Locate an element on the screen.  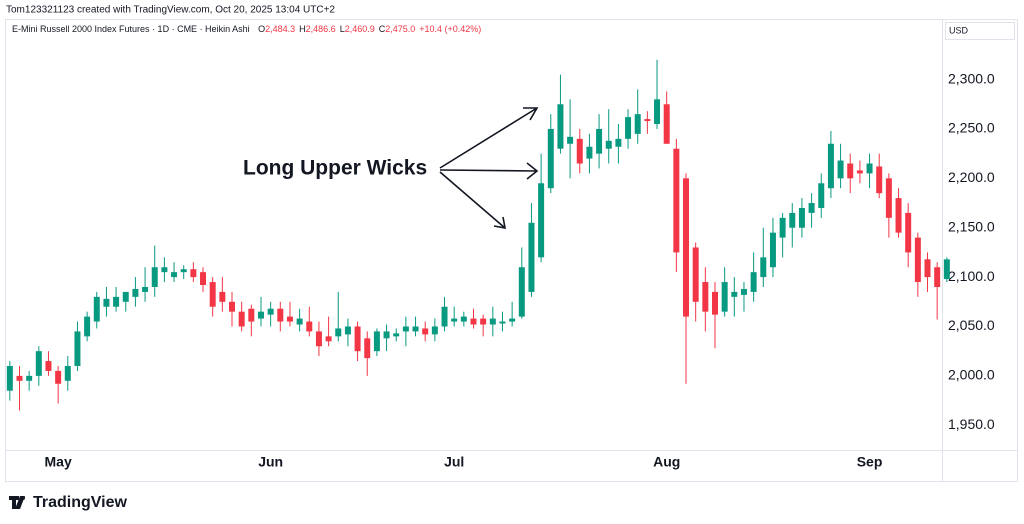
currency-box is located at coordinates (980, 31).